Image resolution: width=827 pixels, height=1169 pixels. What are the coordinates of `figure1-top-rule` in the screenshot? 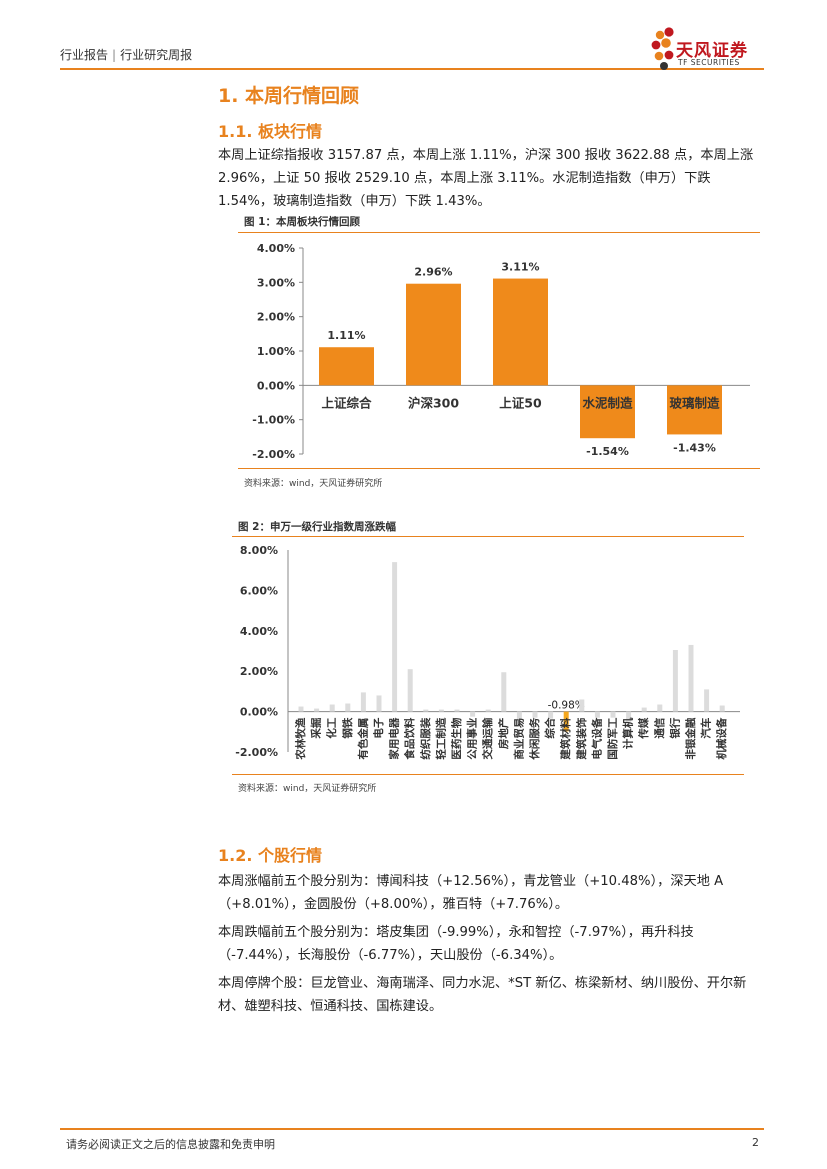 It's located at (499, 232).